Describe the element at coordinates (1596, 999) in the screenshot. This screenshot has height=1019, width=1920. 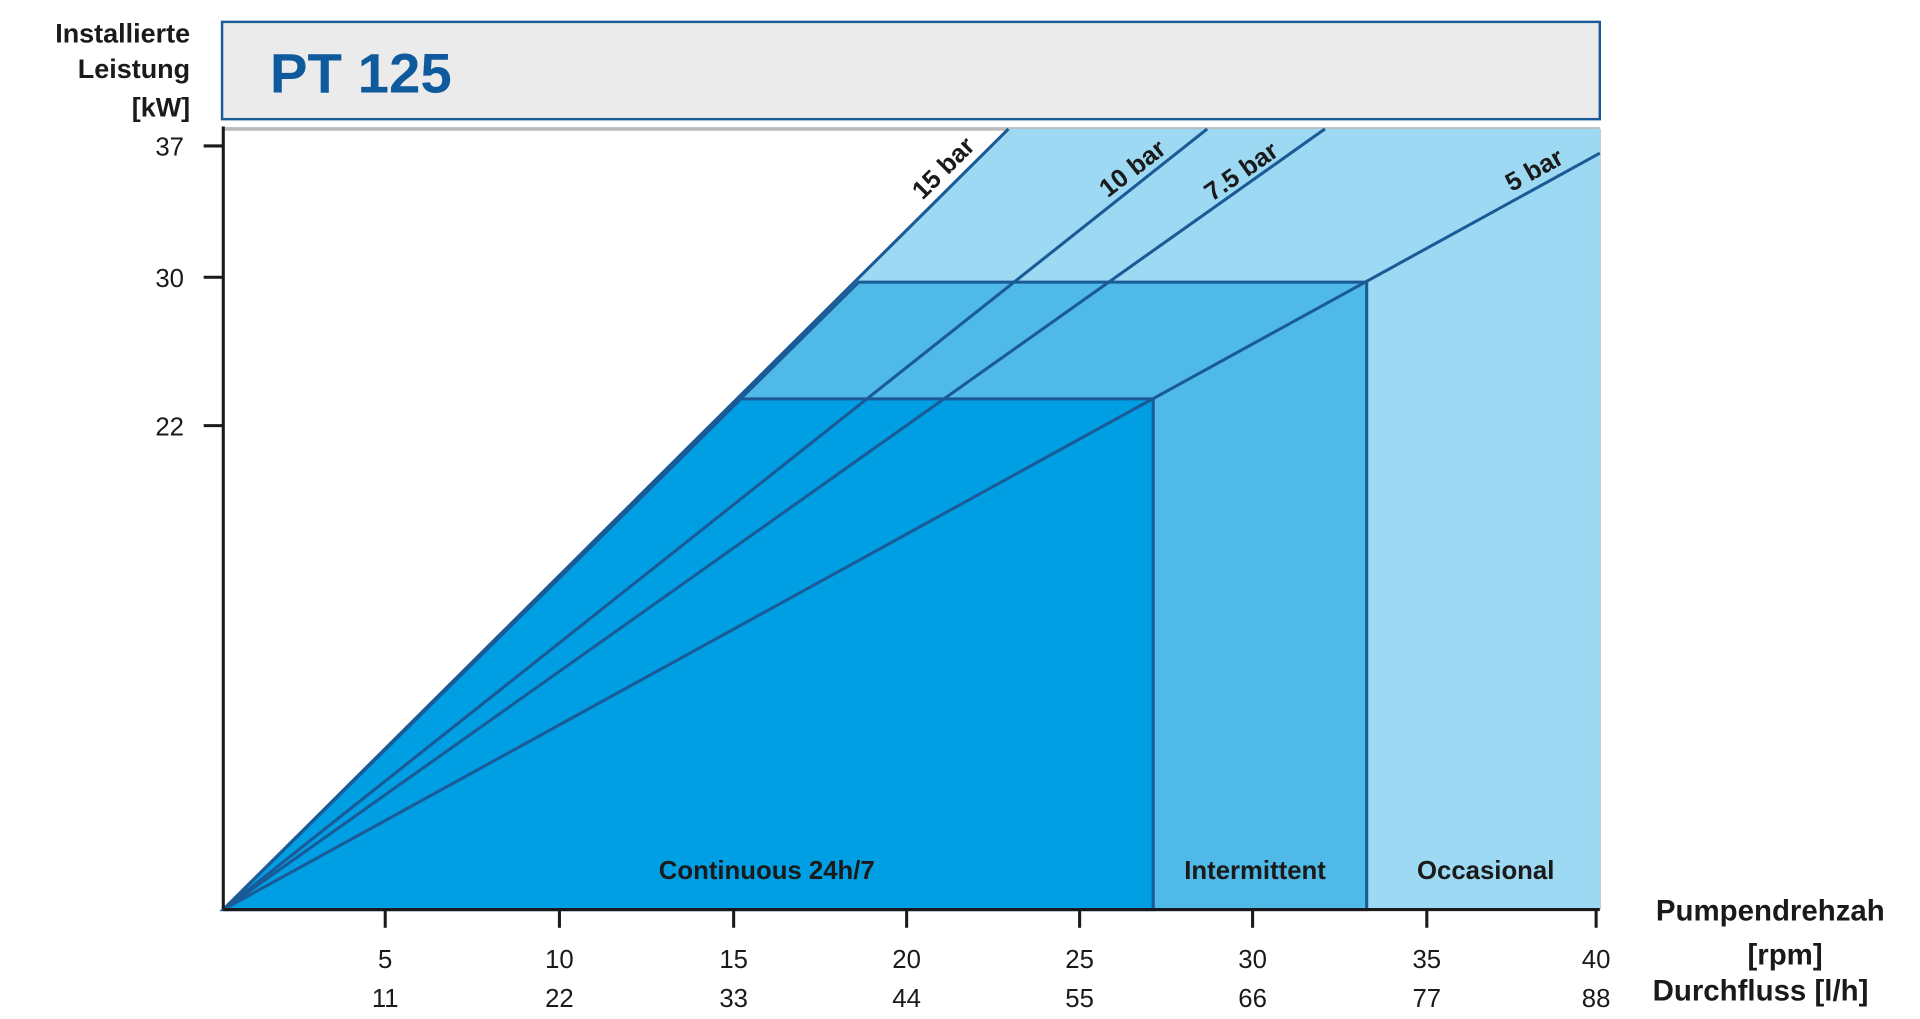
I see `x-tick-label: 88` at that location.